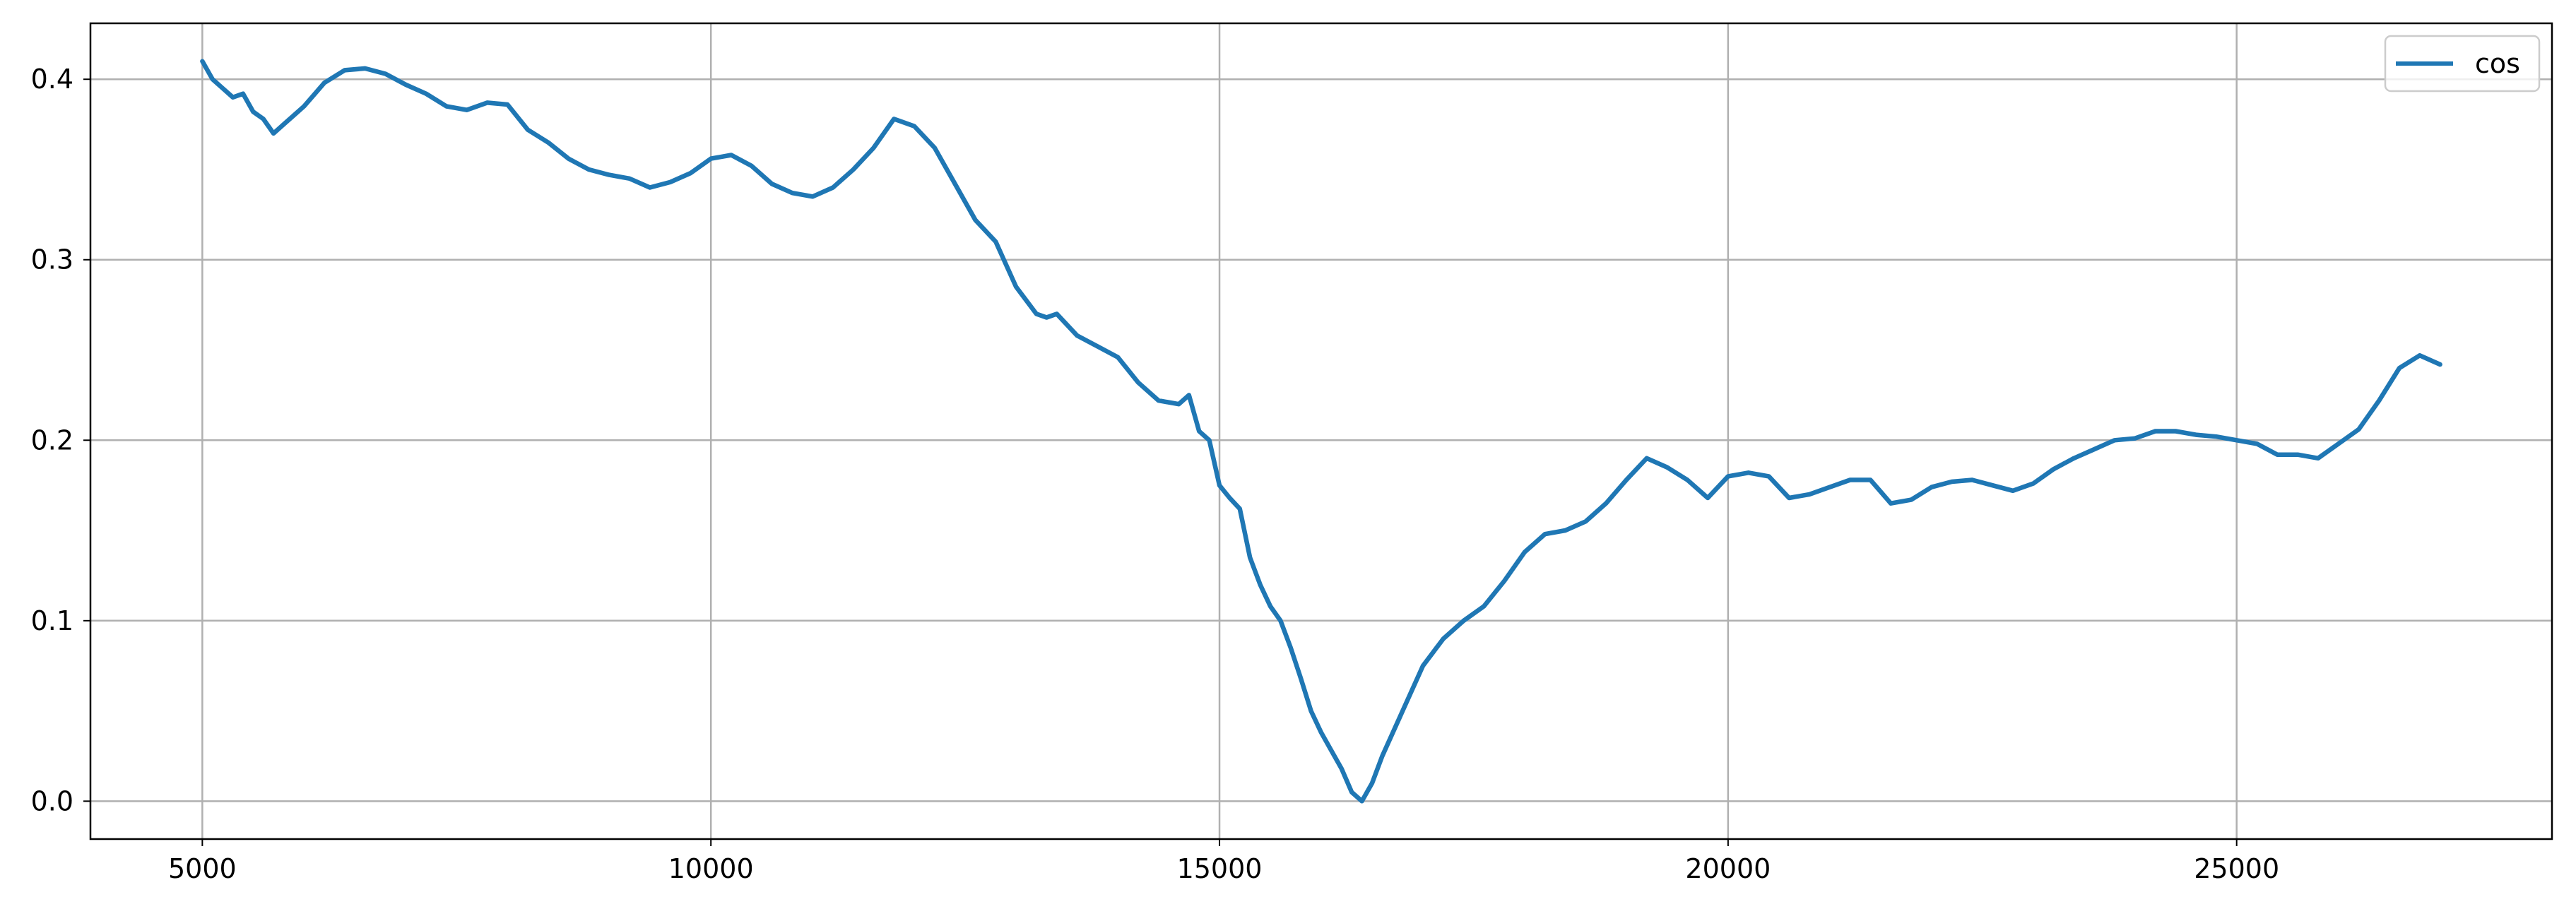 This screenshot has height=909, width=2576. I want to click on legend: cos, so click(2462, 64).